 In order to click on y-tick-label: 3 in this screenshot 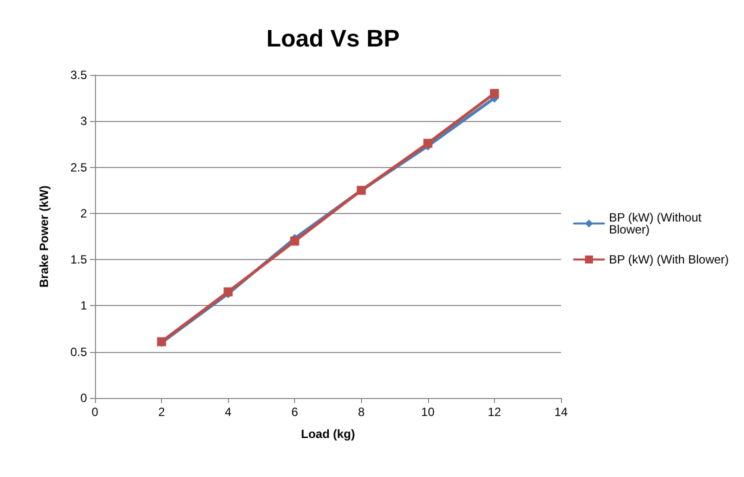, I will do `click(84, 121)`.